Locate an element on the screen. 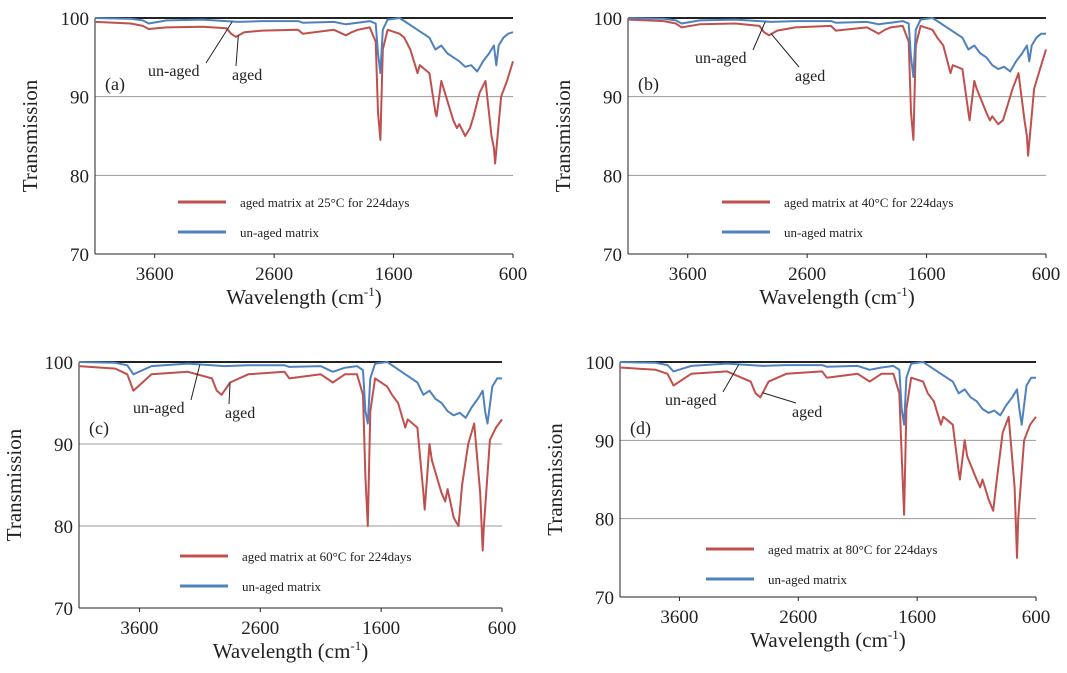 The height and width of the screenshot is (673, 1067). panel-label: (c) is located at coordinates (99, 428).